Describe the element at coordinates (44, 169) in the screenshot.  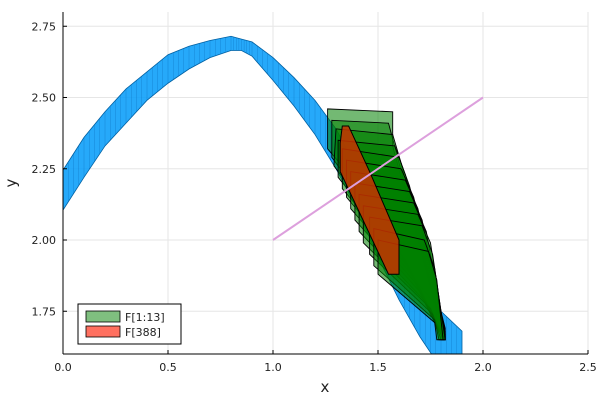
I see `y-tick-label: 2.25` at that location.